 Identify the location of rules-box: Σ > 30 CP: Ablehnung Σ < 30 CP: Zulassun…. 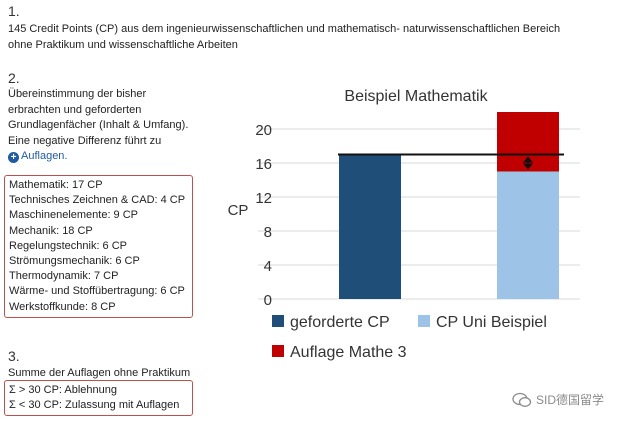
(98, 398).